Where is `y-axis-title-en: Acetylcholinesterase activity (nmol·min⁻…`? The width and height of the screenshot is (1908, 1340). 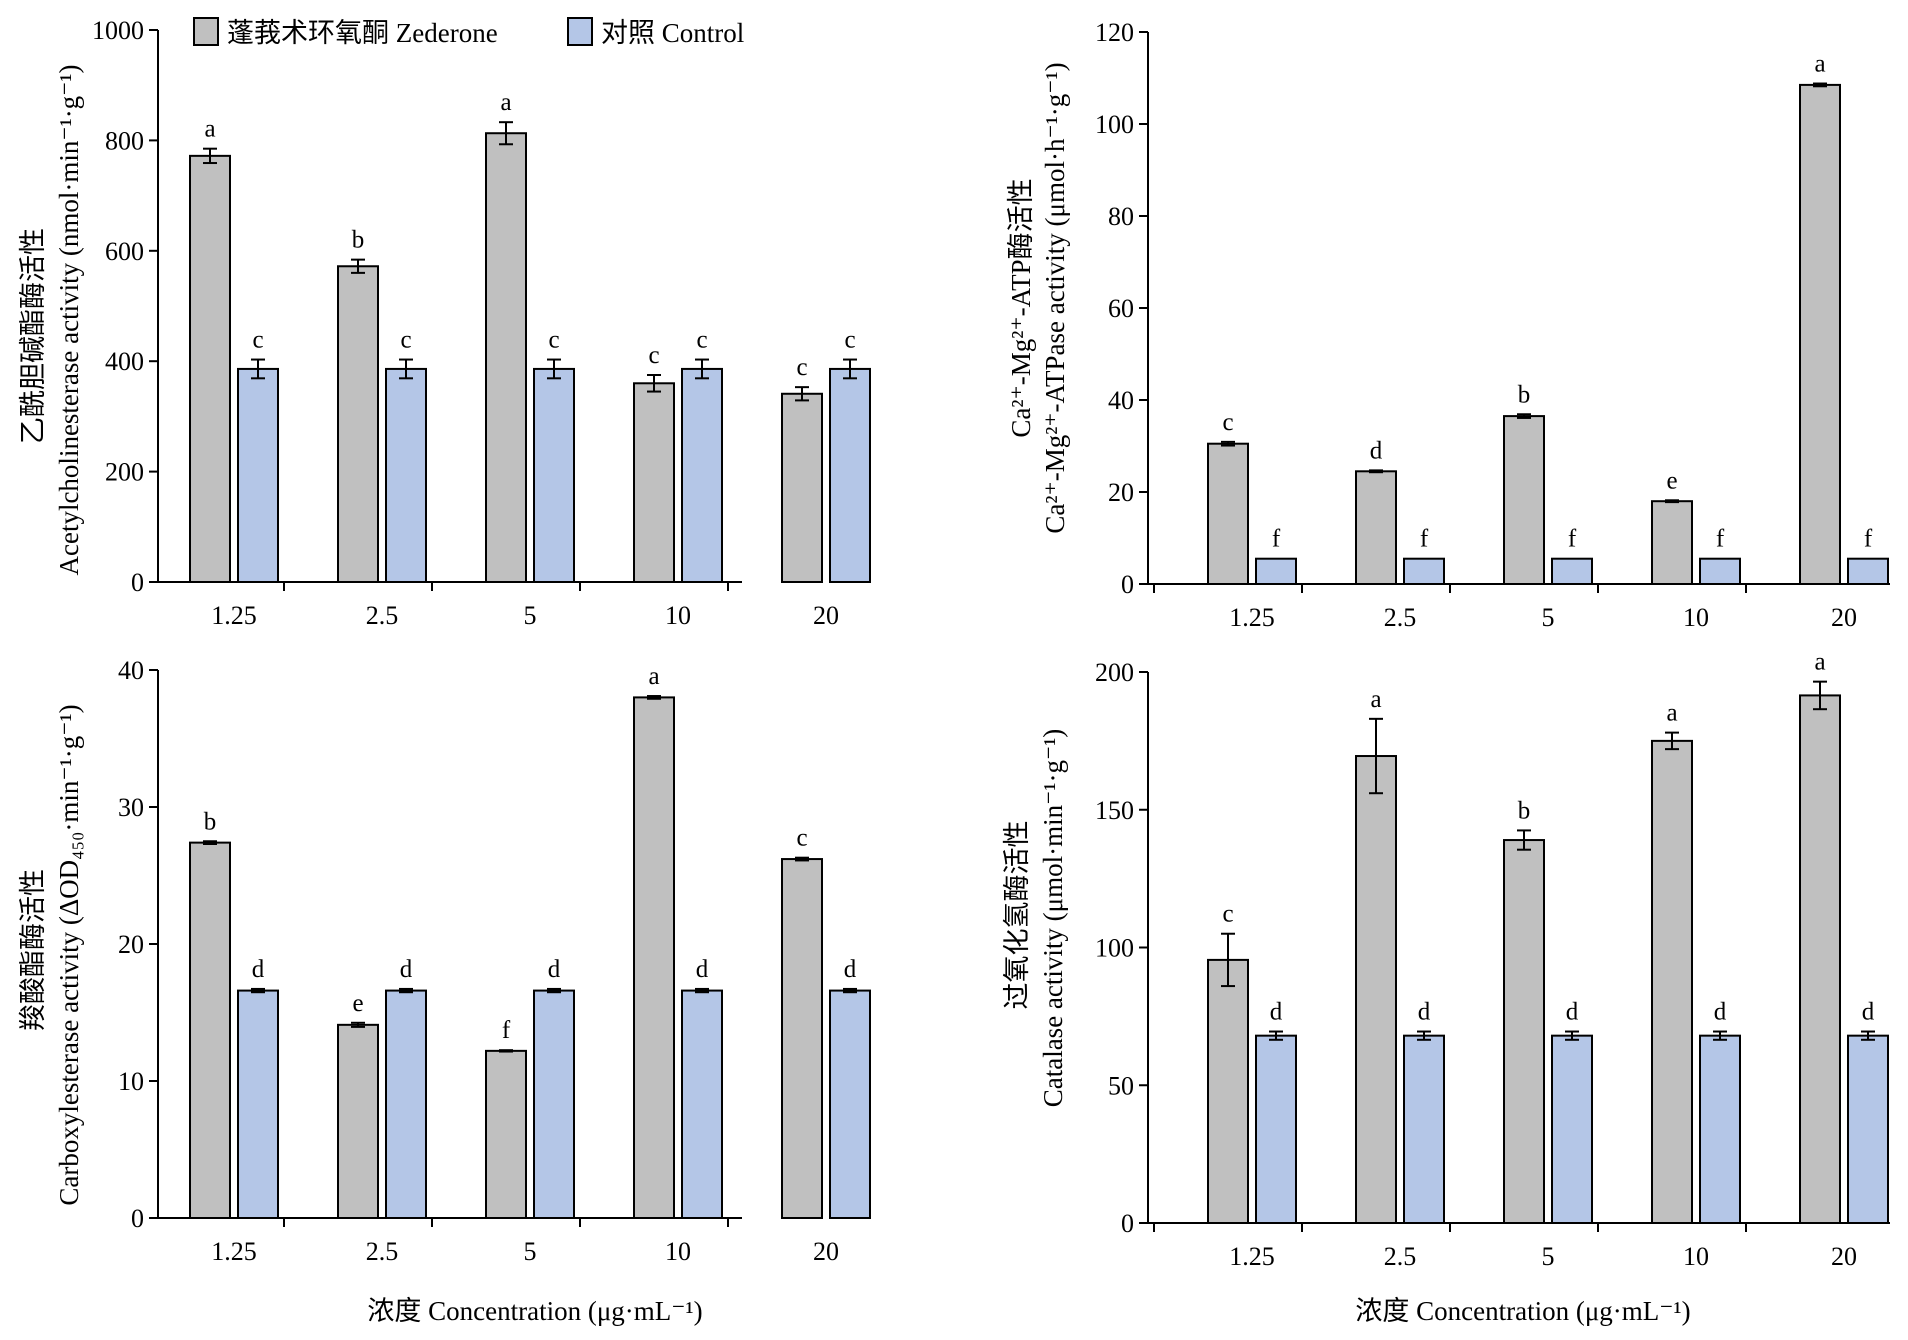 y-axis-title-en: Acetylcholinesterase activity (nmol·min⁻… is located at coordinates (69, 319).